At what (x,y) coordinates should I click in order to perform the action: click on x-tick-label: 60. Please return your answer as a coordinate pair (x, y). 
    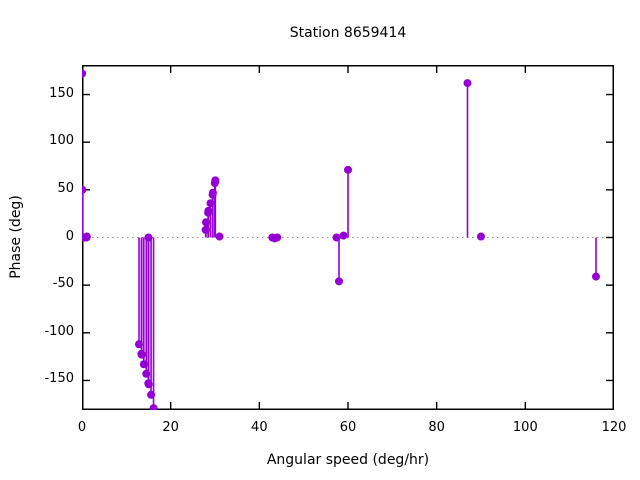
    Looking at the image, I should click on (348, 427).